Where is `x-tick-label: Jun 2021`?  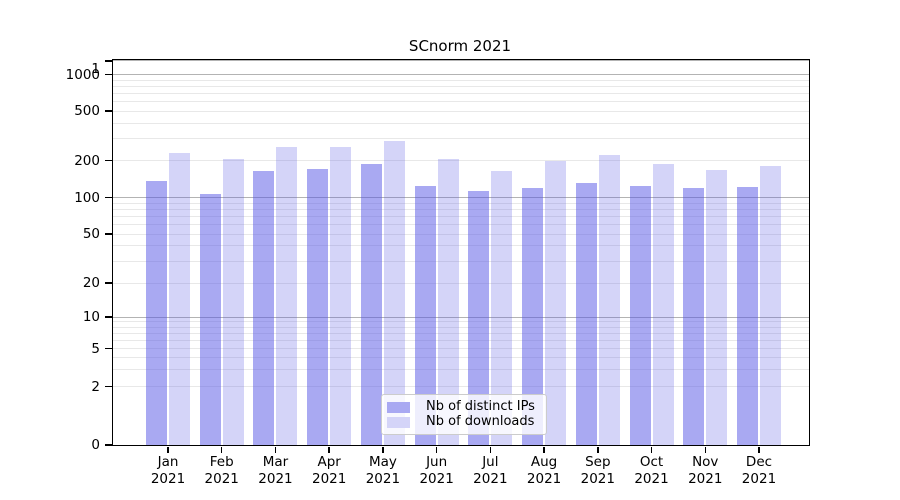
x-tick-label: Jun 2021 is located at coordinates (436, 470).